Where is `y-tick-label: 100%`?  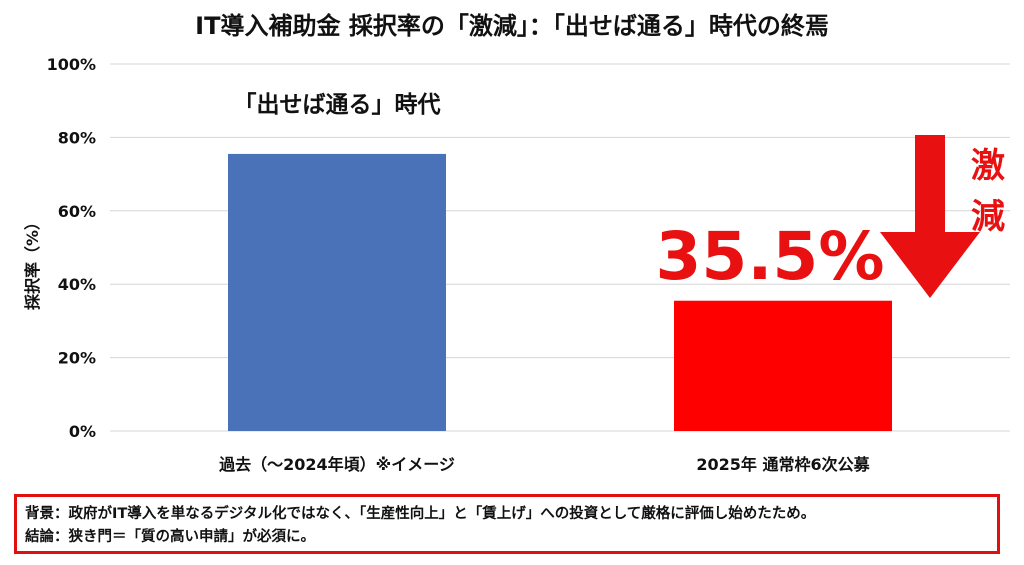
y-tick-label: 100% is located at coordinates (71, 64).